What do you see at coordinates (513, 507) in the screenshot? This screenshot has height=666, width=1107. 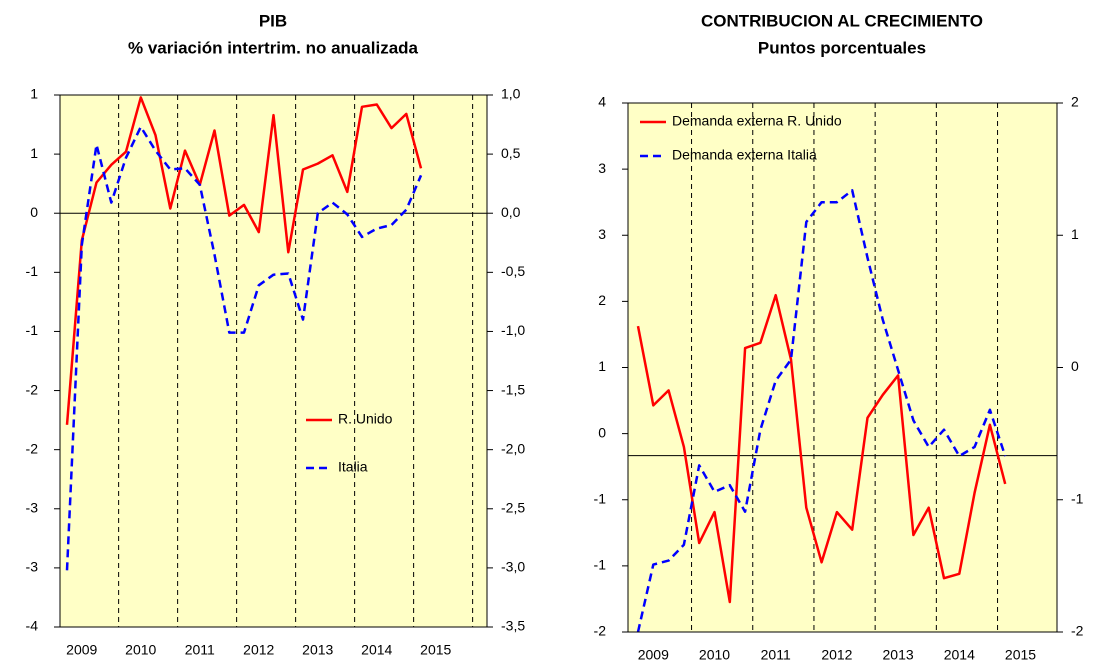 I see `y-tick-label: -2,5` at bounding box center [513, 507].